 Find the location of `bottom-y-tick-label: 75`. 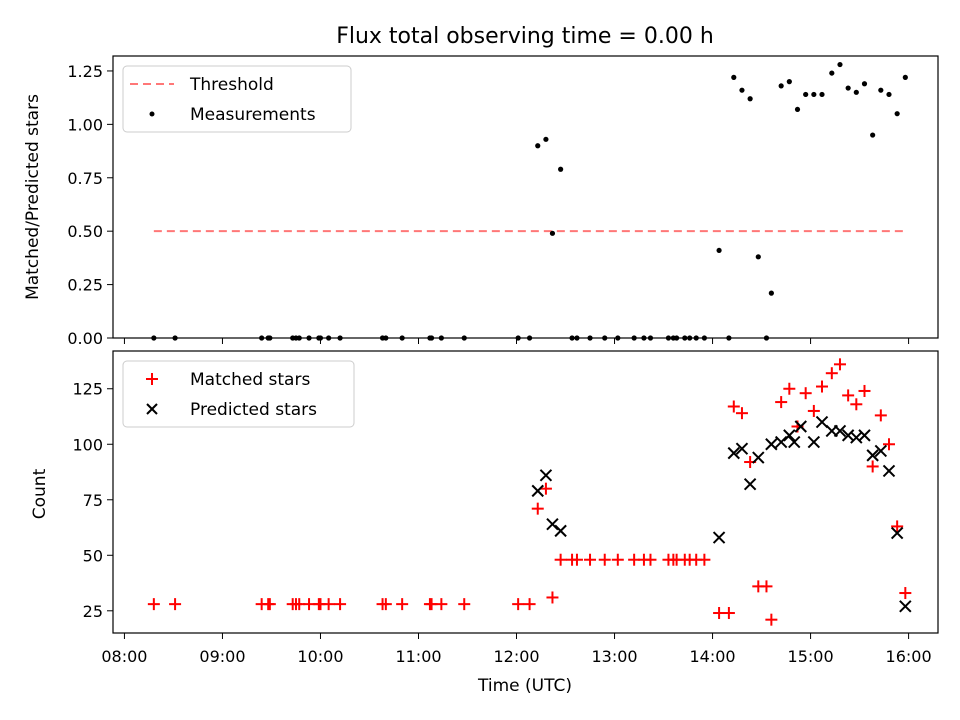

bottom-y-tick-label: 75 is located at coordinates (93, 500).